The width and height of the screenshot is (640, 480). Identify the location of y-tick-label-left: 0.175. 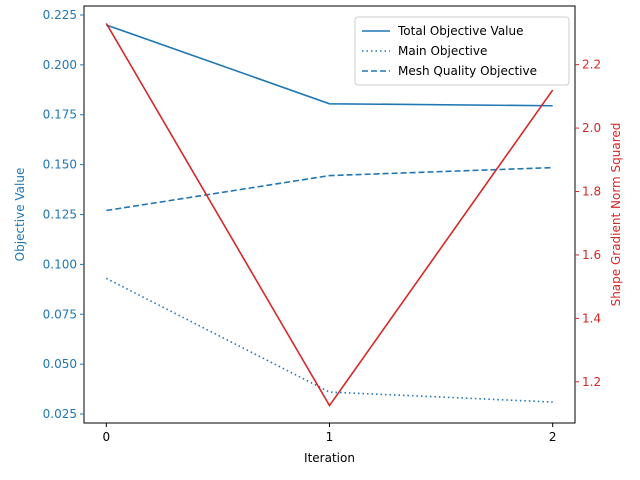
(60, 115).